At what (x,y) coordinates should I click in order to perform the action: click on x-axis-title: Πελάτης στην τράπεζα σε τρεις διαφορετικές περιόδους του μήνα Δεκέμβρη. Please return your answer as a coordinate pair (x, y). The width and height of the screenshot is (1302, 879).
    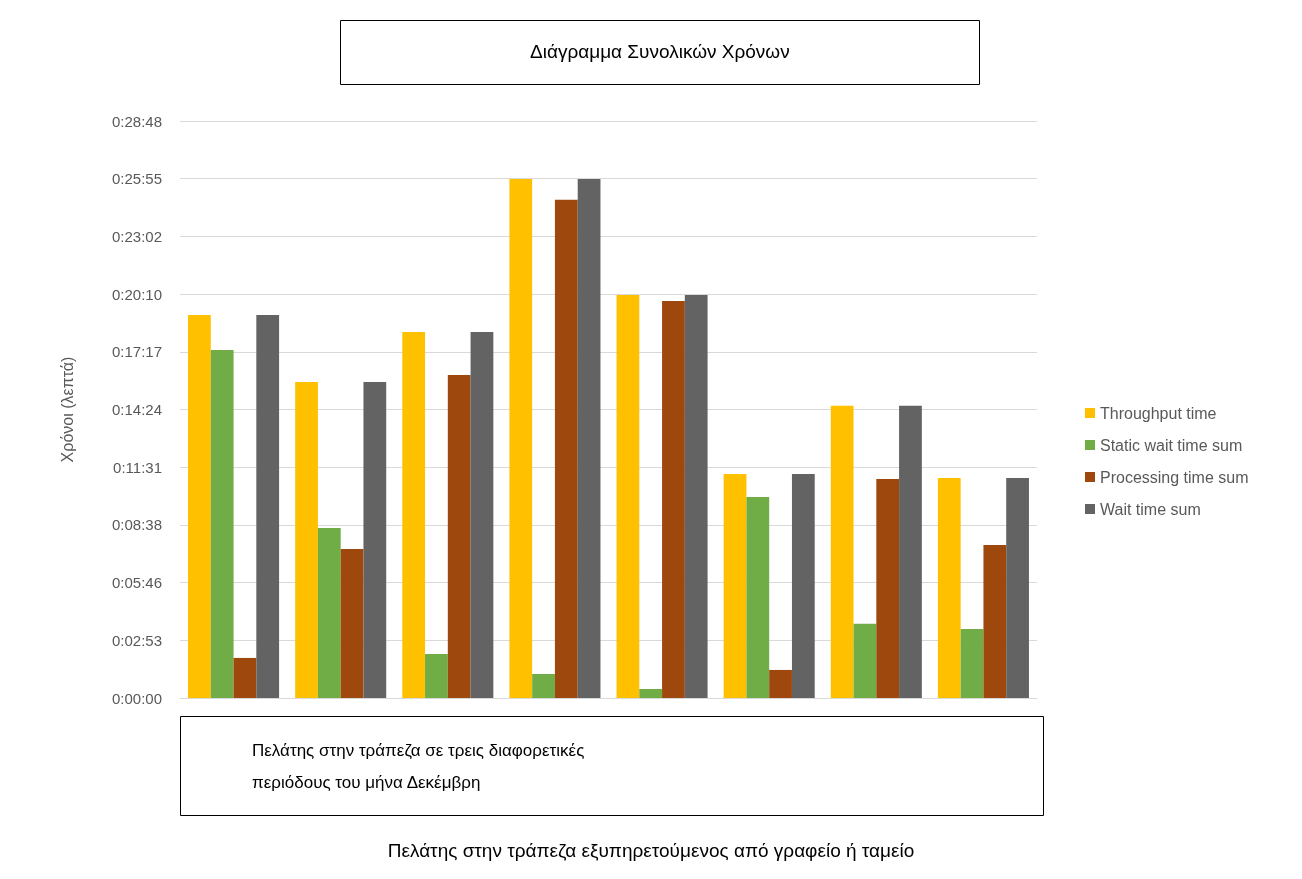
    Looking at the image, I should click on (421, 766).